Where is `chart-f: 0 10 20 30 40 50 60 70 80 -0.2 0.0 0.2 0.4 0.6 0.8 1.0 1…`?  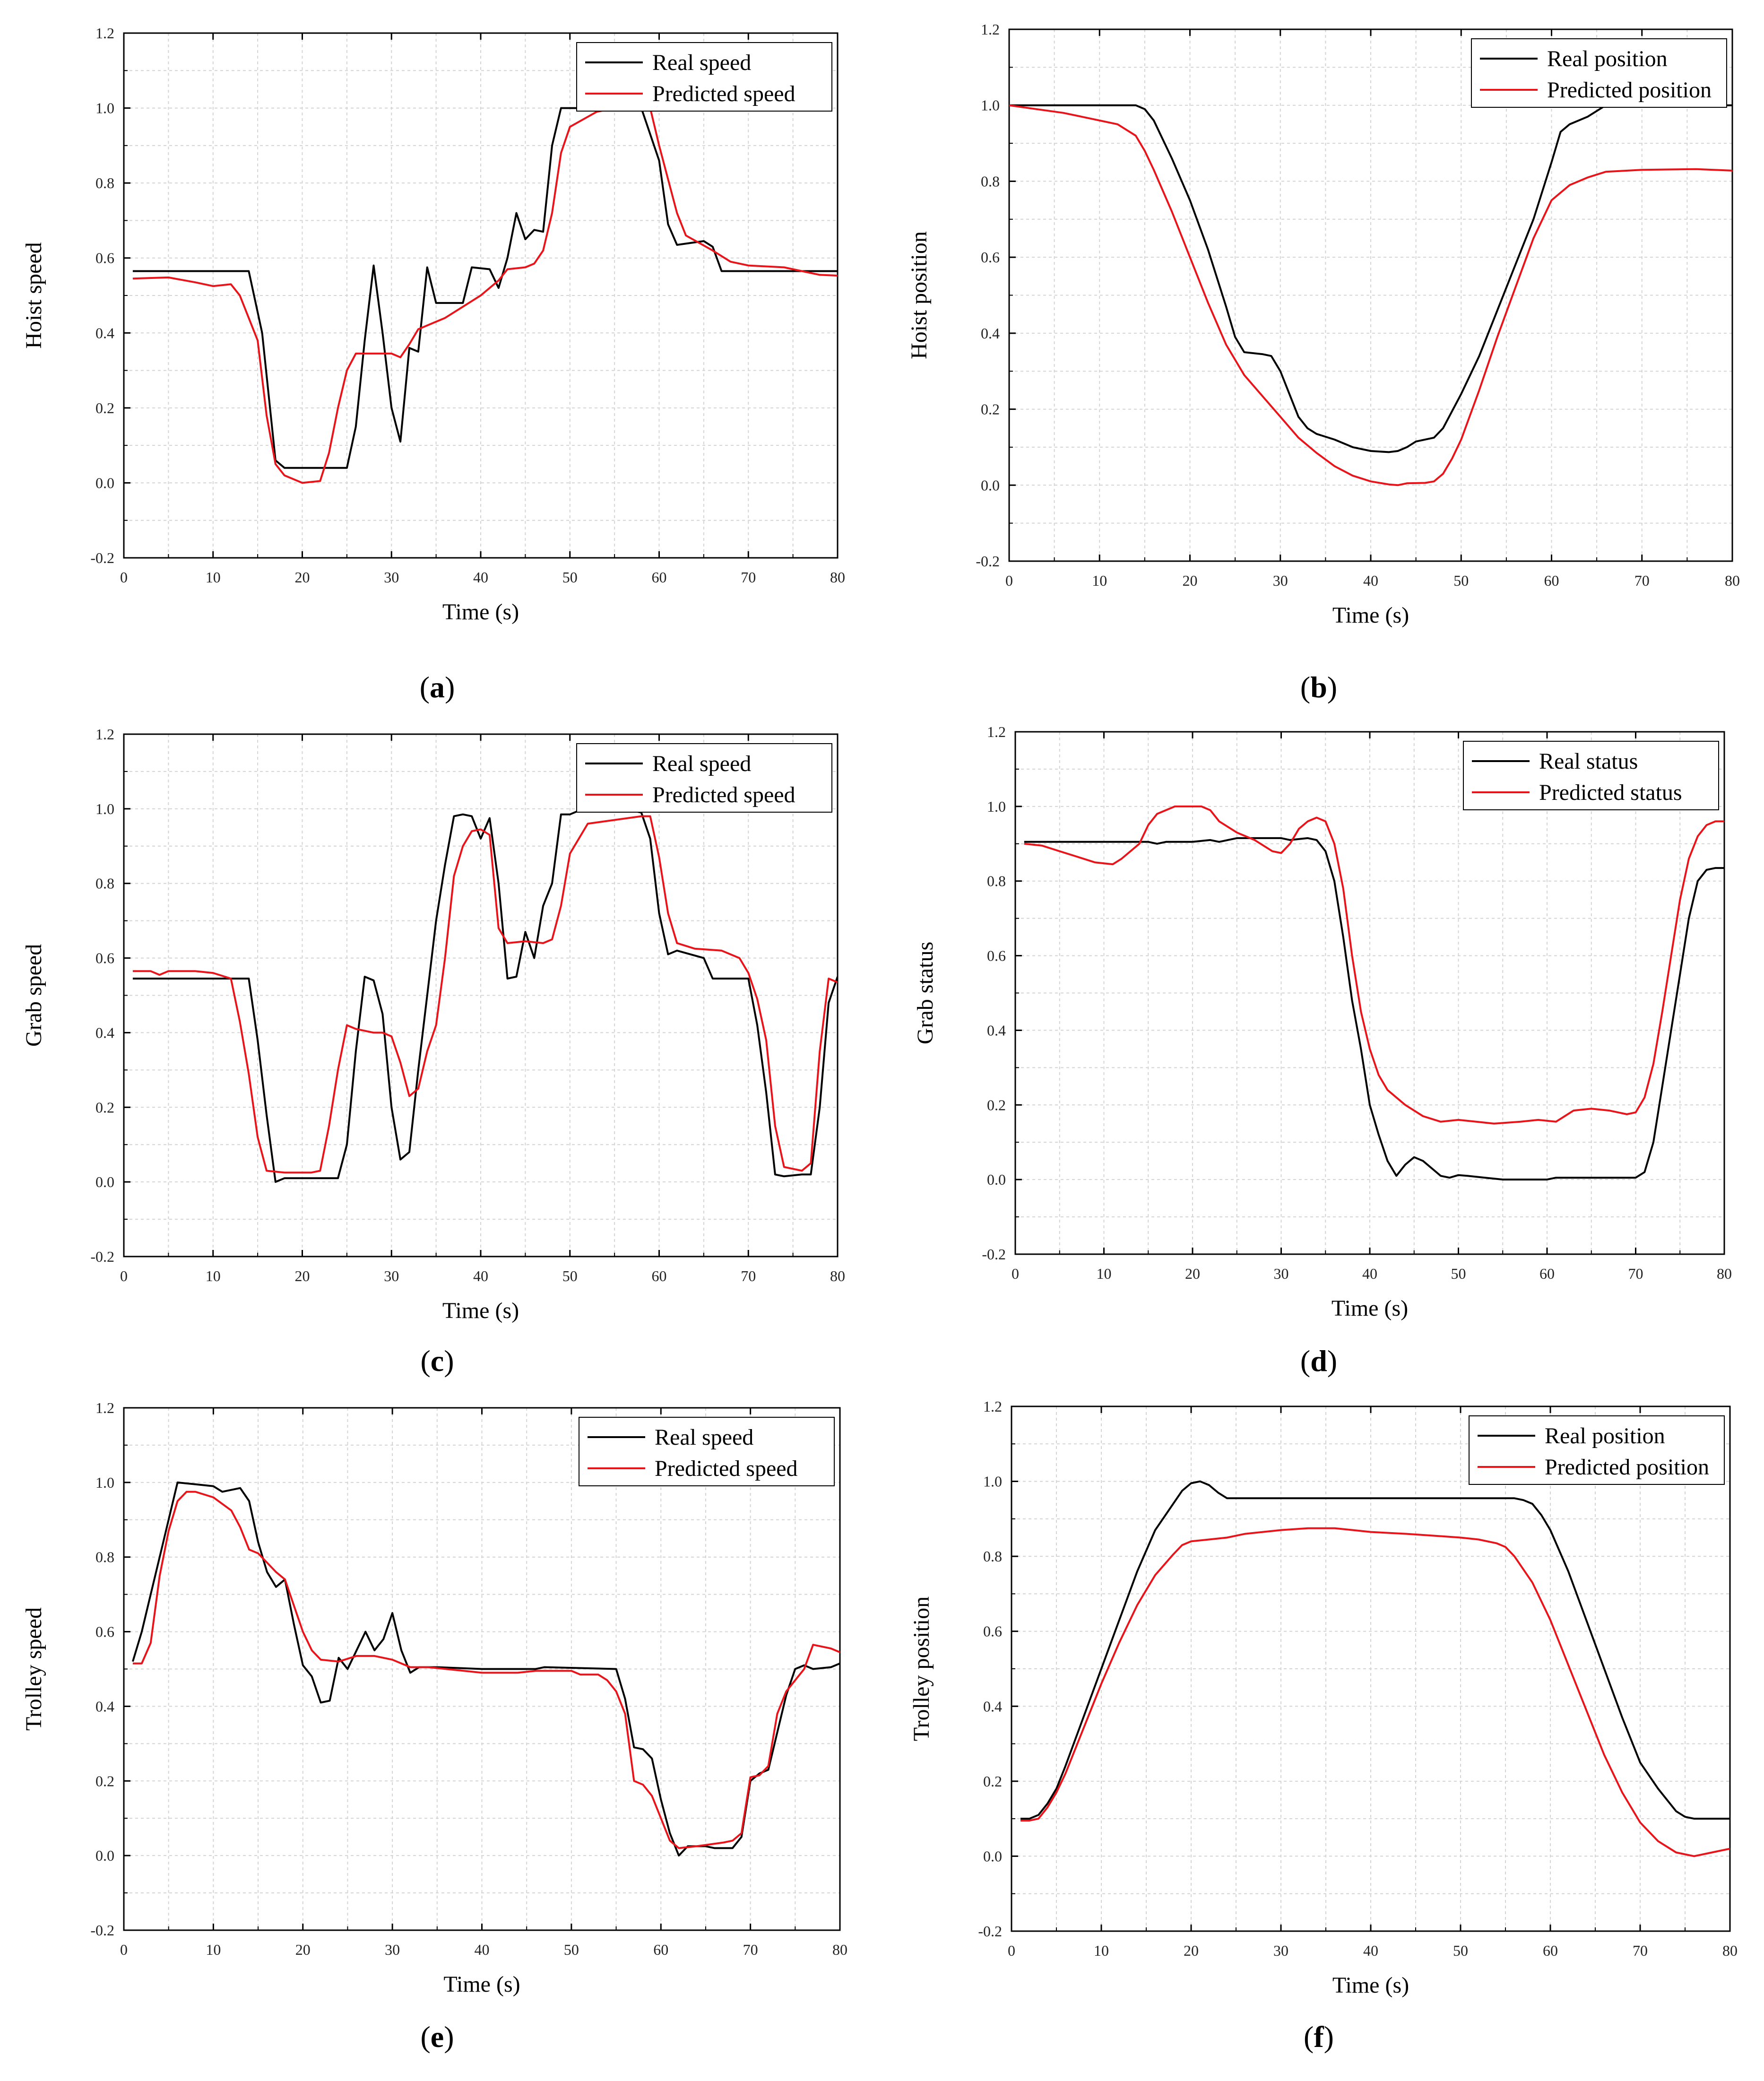 chart-f: 0 10 20 30 40 50 60 70 80 -0.2 0.0 0.2 0.4 0.6 0.8 1.0 1… is located at coordinates (1323, 1726).